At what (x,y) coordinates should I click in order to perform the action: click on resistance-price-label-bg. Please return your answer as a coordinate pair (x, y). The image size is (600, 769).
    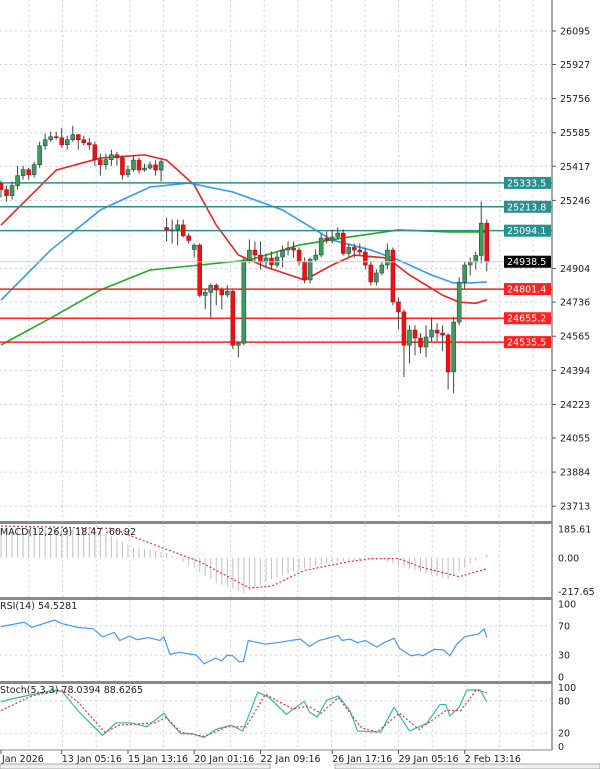
    Looking at the image, I should click on (527, 206).